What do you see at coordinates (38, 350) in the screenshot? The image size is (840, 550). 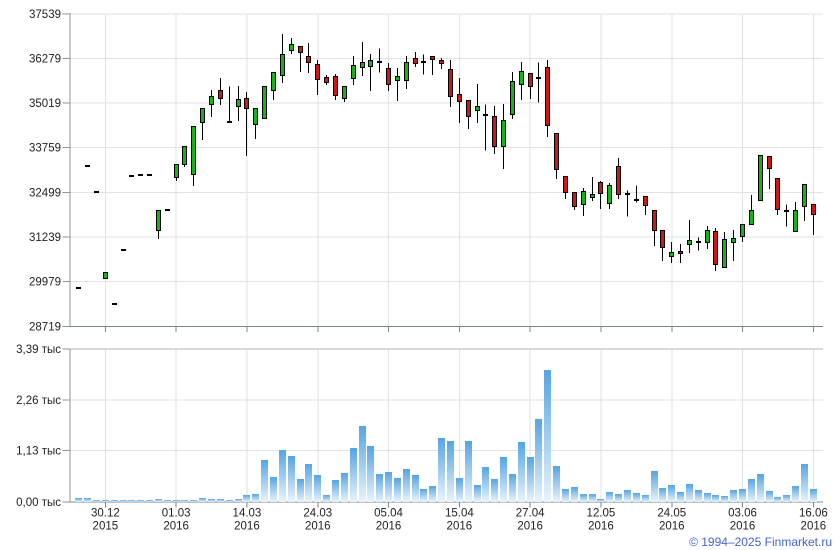 I see `svg-text: 3,39 тыс` at bounding box center [38, 350].